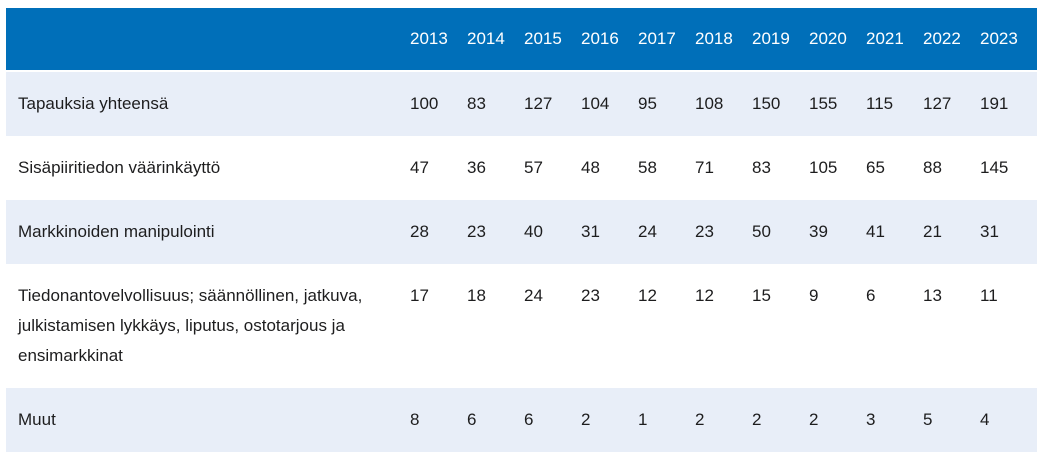 The image size is (1045, 466). What do you see at coordinates (723, 40) in the screenshot?
I see `year-header: 2018` at bounding box center [723, 40].